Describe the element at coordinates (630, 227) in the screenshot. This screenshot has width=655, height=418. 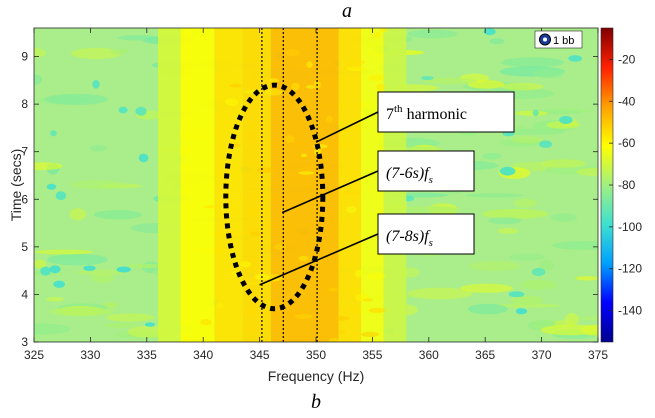
I see `colorbar-tick-label: -100` at that location.